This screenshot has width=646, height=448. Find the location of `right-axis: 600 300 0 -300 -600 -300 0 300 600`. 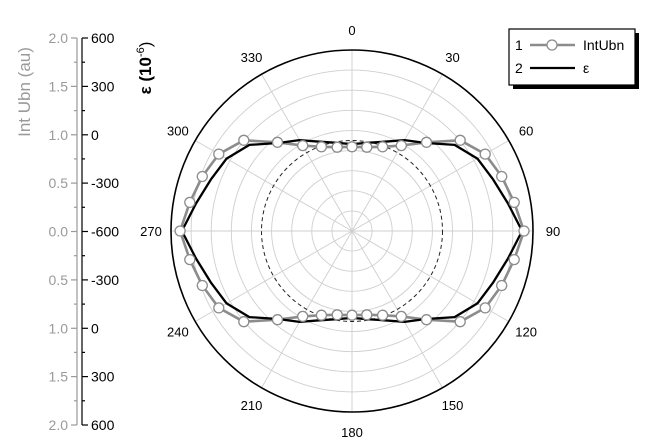

right-axis: 600 300 0 -300 -600 -300 0 300 600 is located at coordinates (100, 231).